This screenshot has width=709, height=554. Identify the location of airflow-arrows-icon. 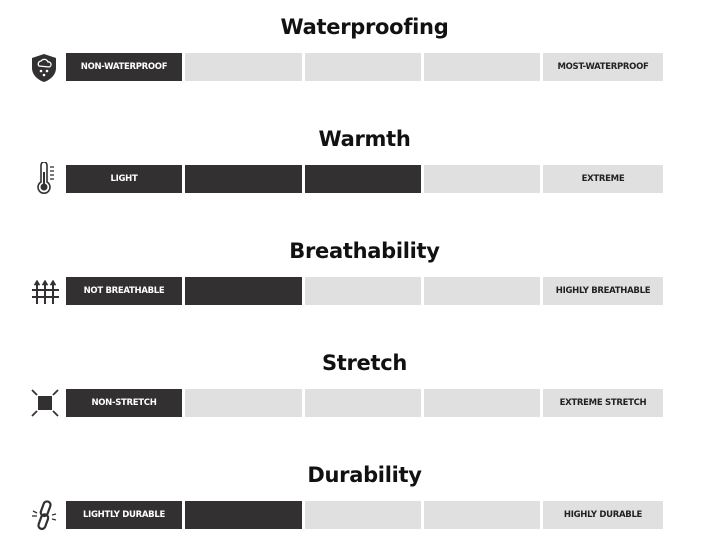
(46, 291).